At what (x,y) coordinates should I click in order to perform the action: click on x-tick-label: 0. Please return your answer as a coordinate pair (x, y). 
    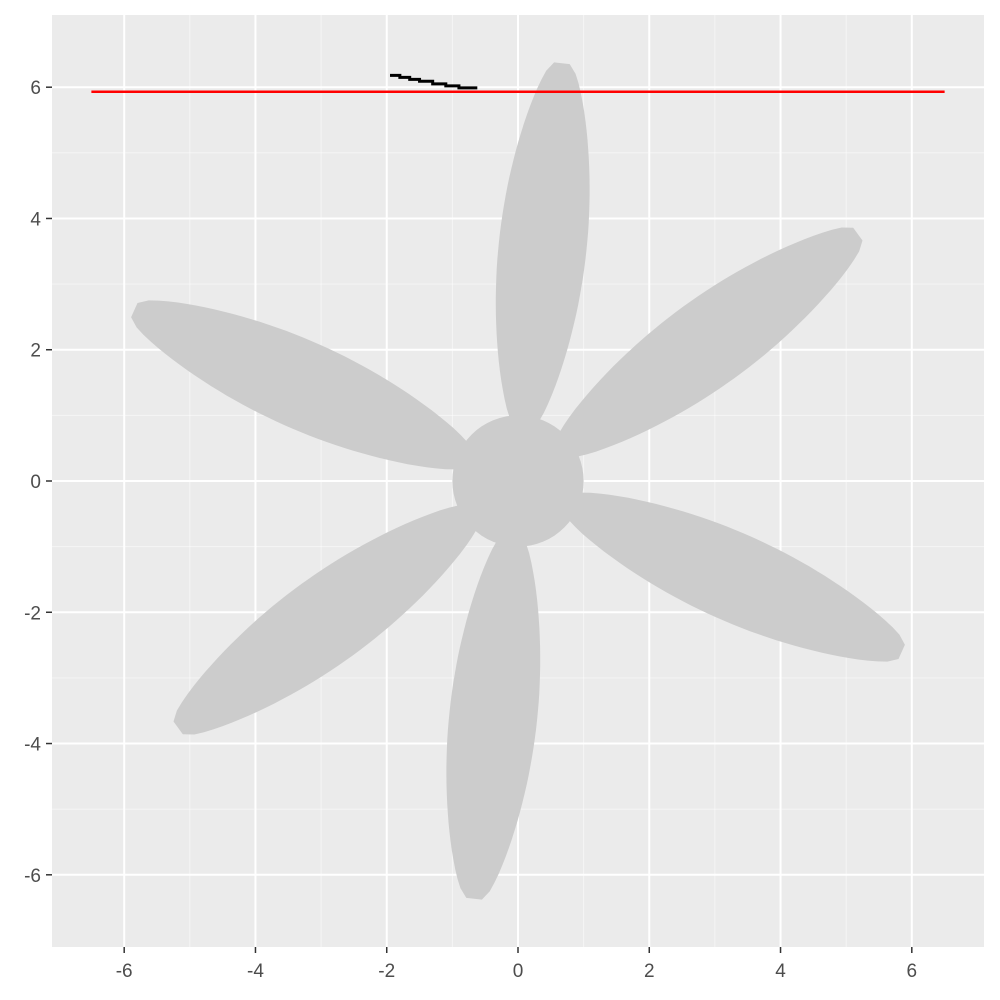
    Looking at the image, I should click on (518, 971).